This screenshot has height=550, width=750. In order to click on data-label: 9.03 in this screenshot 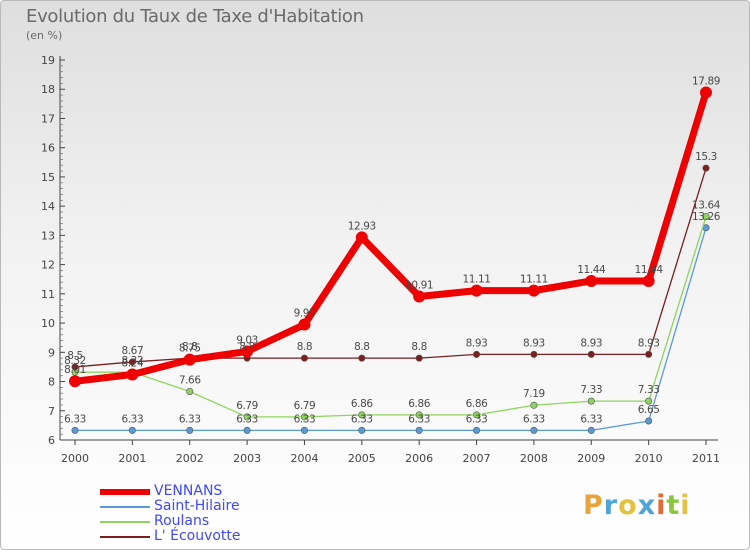, I will do `click(247, 340)`.